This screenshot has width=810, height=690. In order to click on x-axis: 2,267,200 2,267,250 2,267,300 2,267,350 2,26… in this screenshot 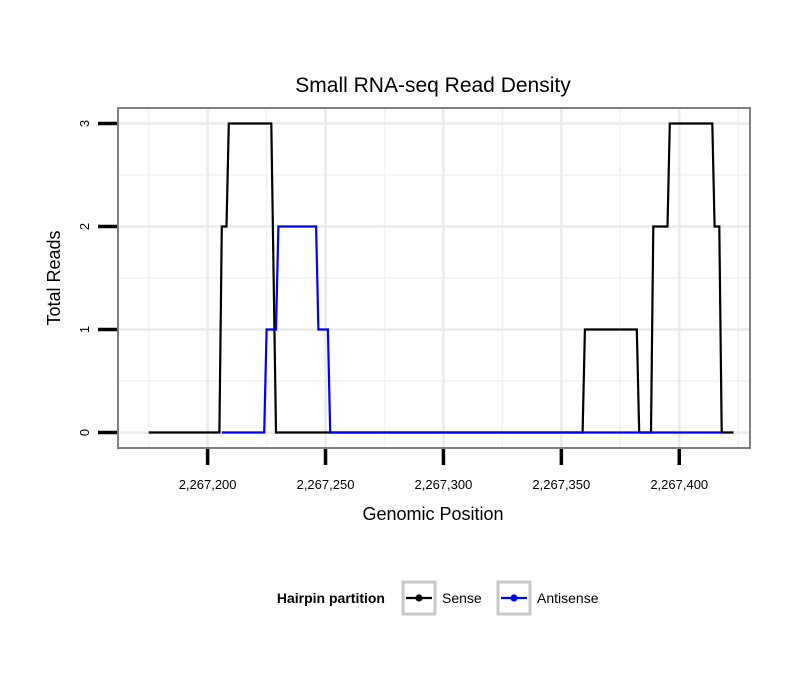, I will do `click(443, 470)`.